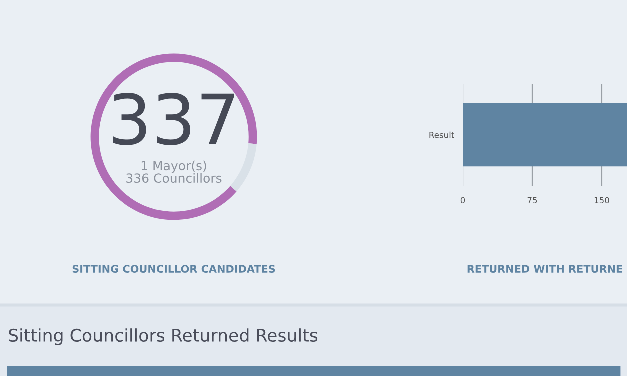  What do you see at coordinates (174, 178) in the screenshot?
I see `text: 336 Councillors` at bounding box center [174, 178].